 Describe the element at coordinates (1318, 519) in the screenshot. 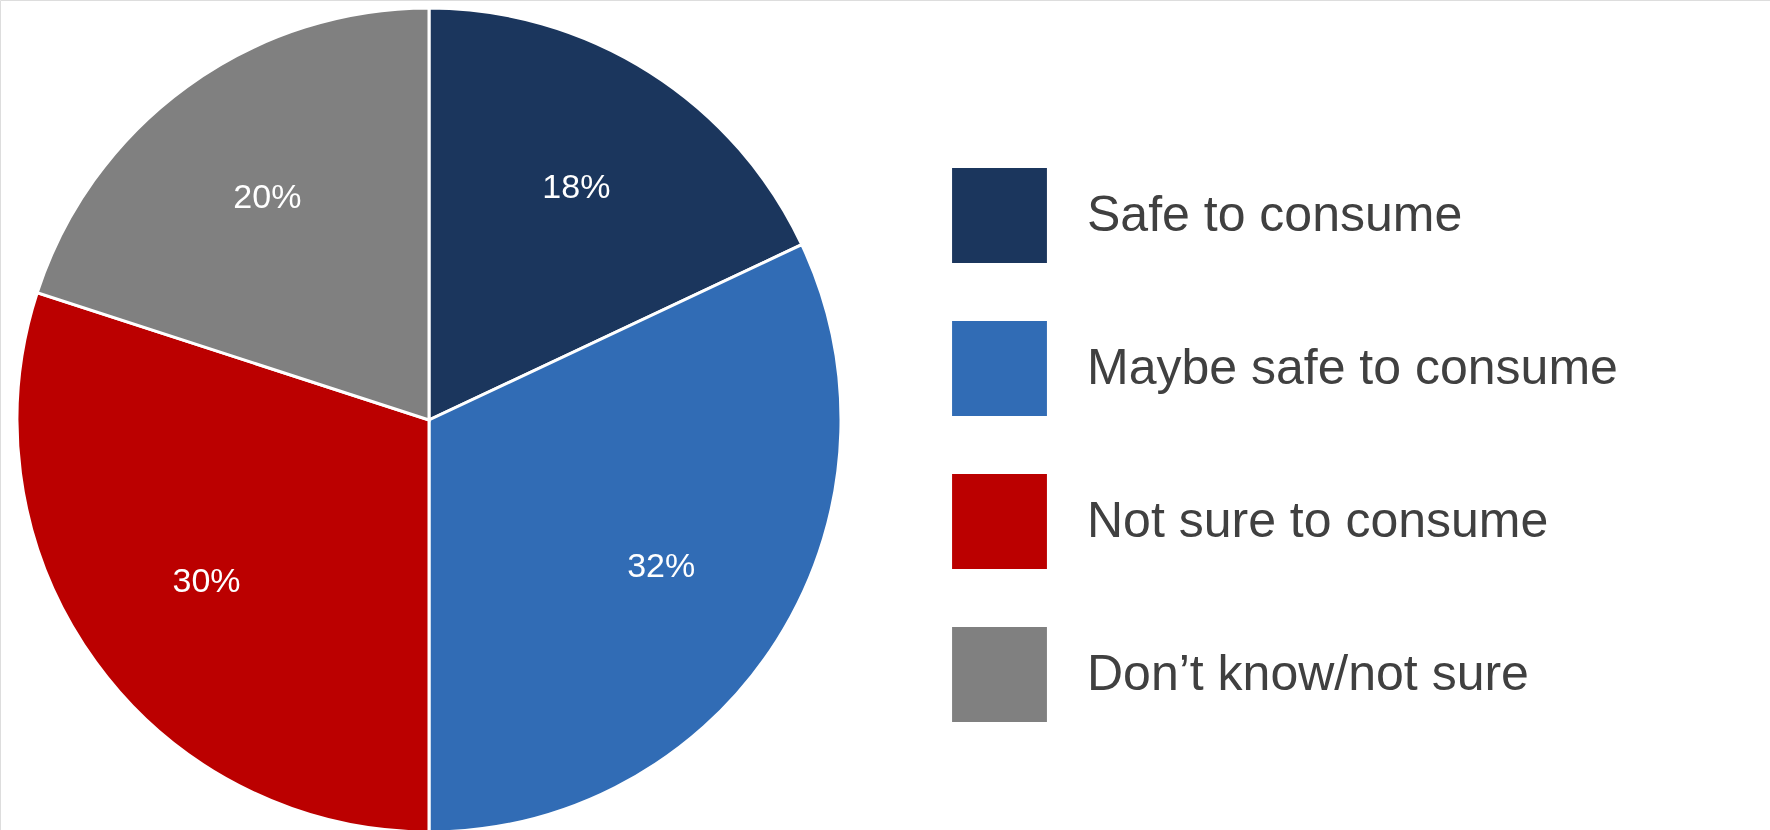

I see `legend-label: Not sure to consume` at that location.